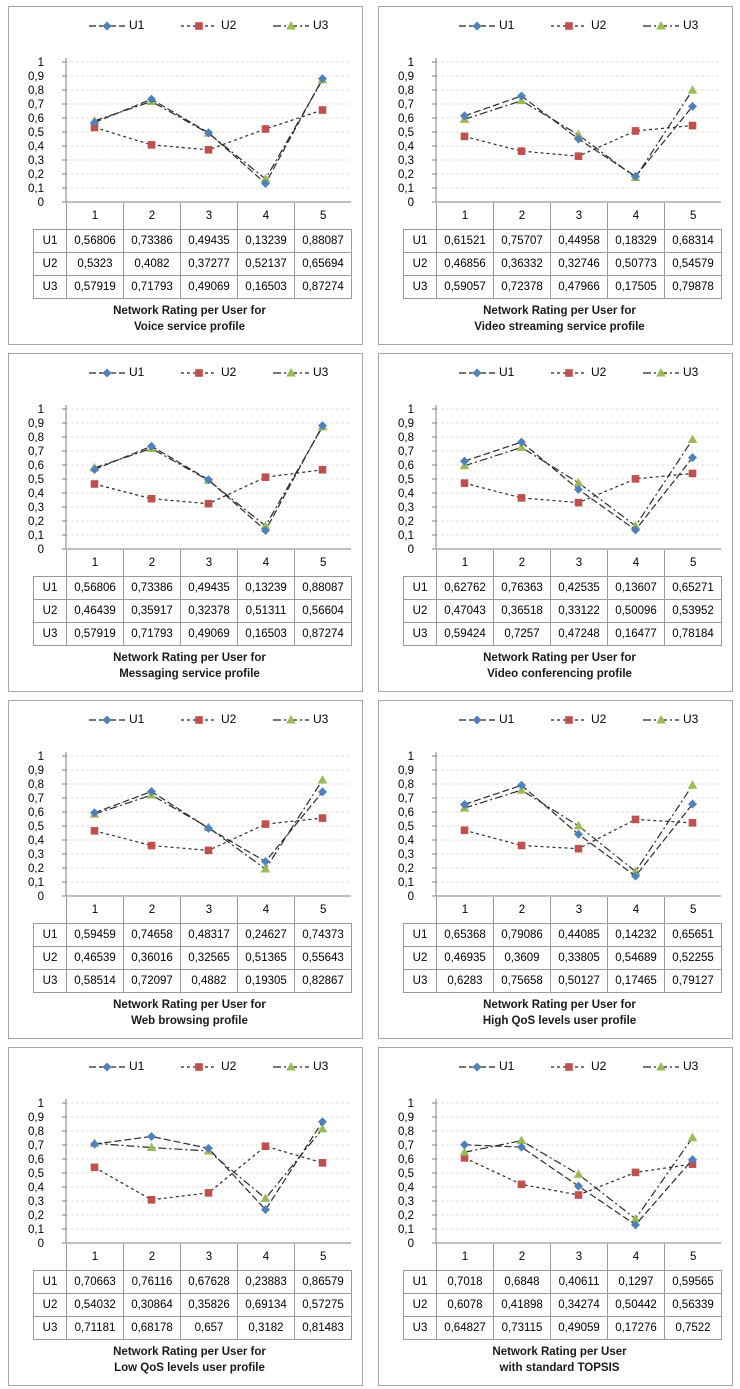 Image resolution: width=740 pixels, height=1389 pixels. What do you see at coordinates (636, 264) in the screenshot?
I see `value-cell: 0,50773` at bounding box center [636, 264].